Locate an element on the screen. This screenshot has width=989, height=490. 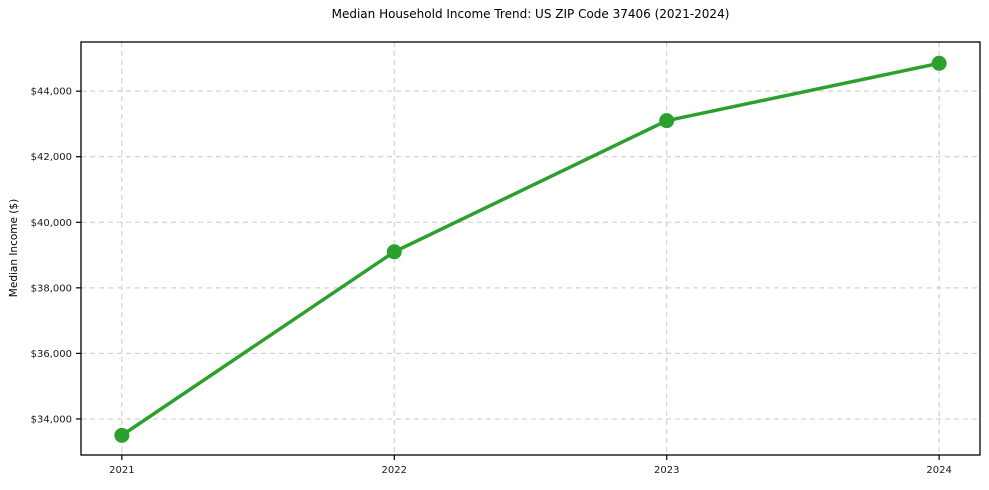
y-tick-label: $42,000 is located at coordinates (51, 157).